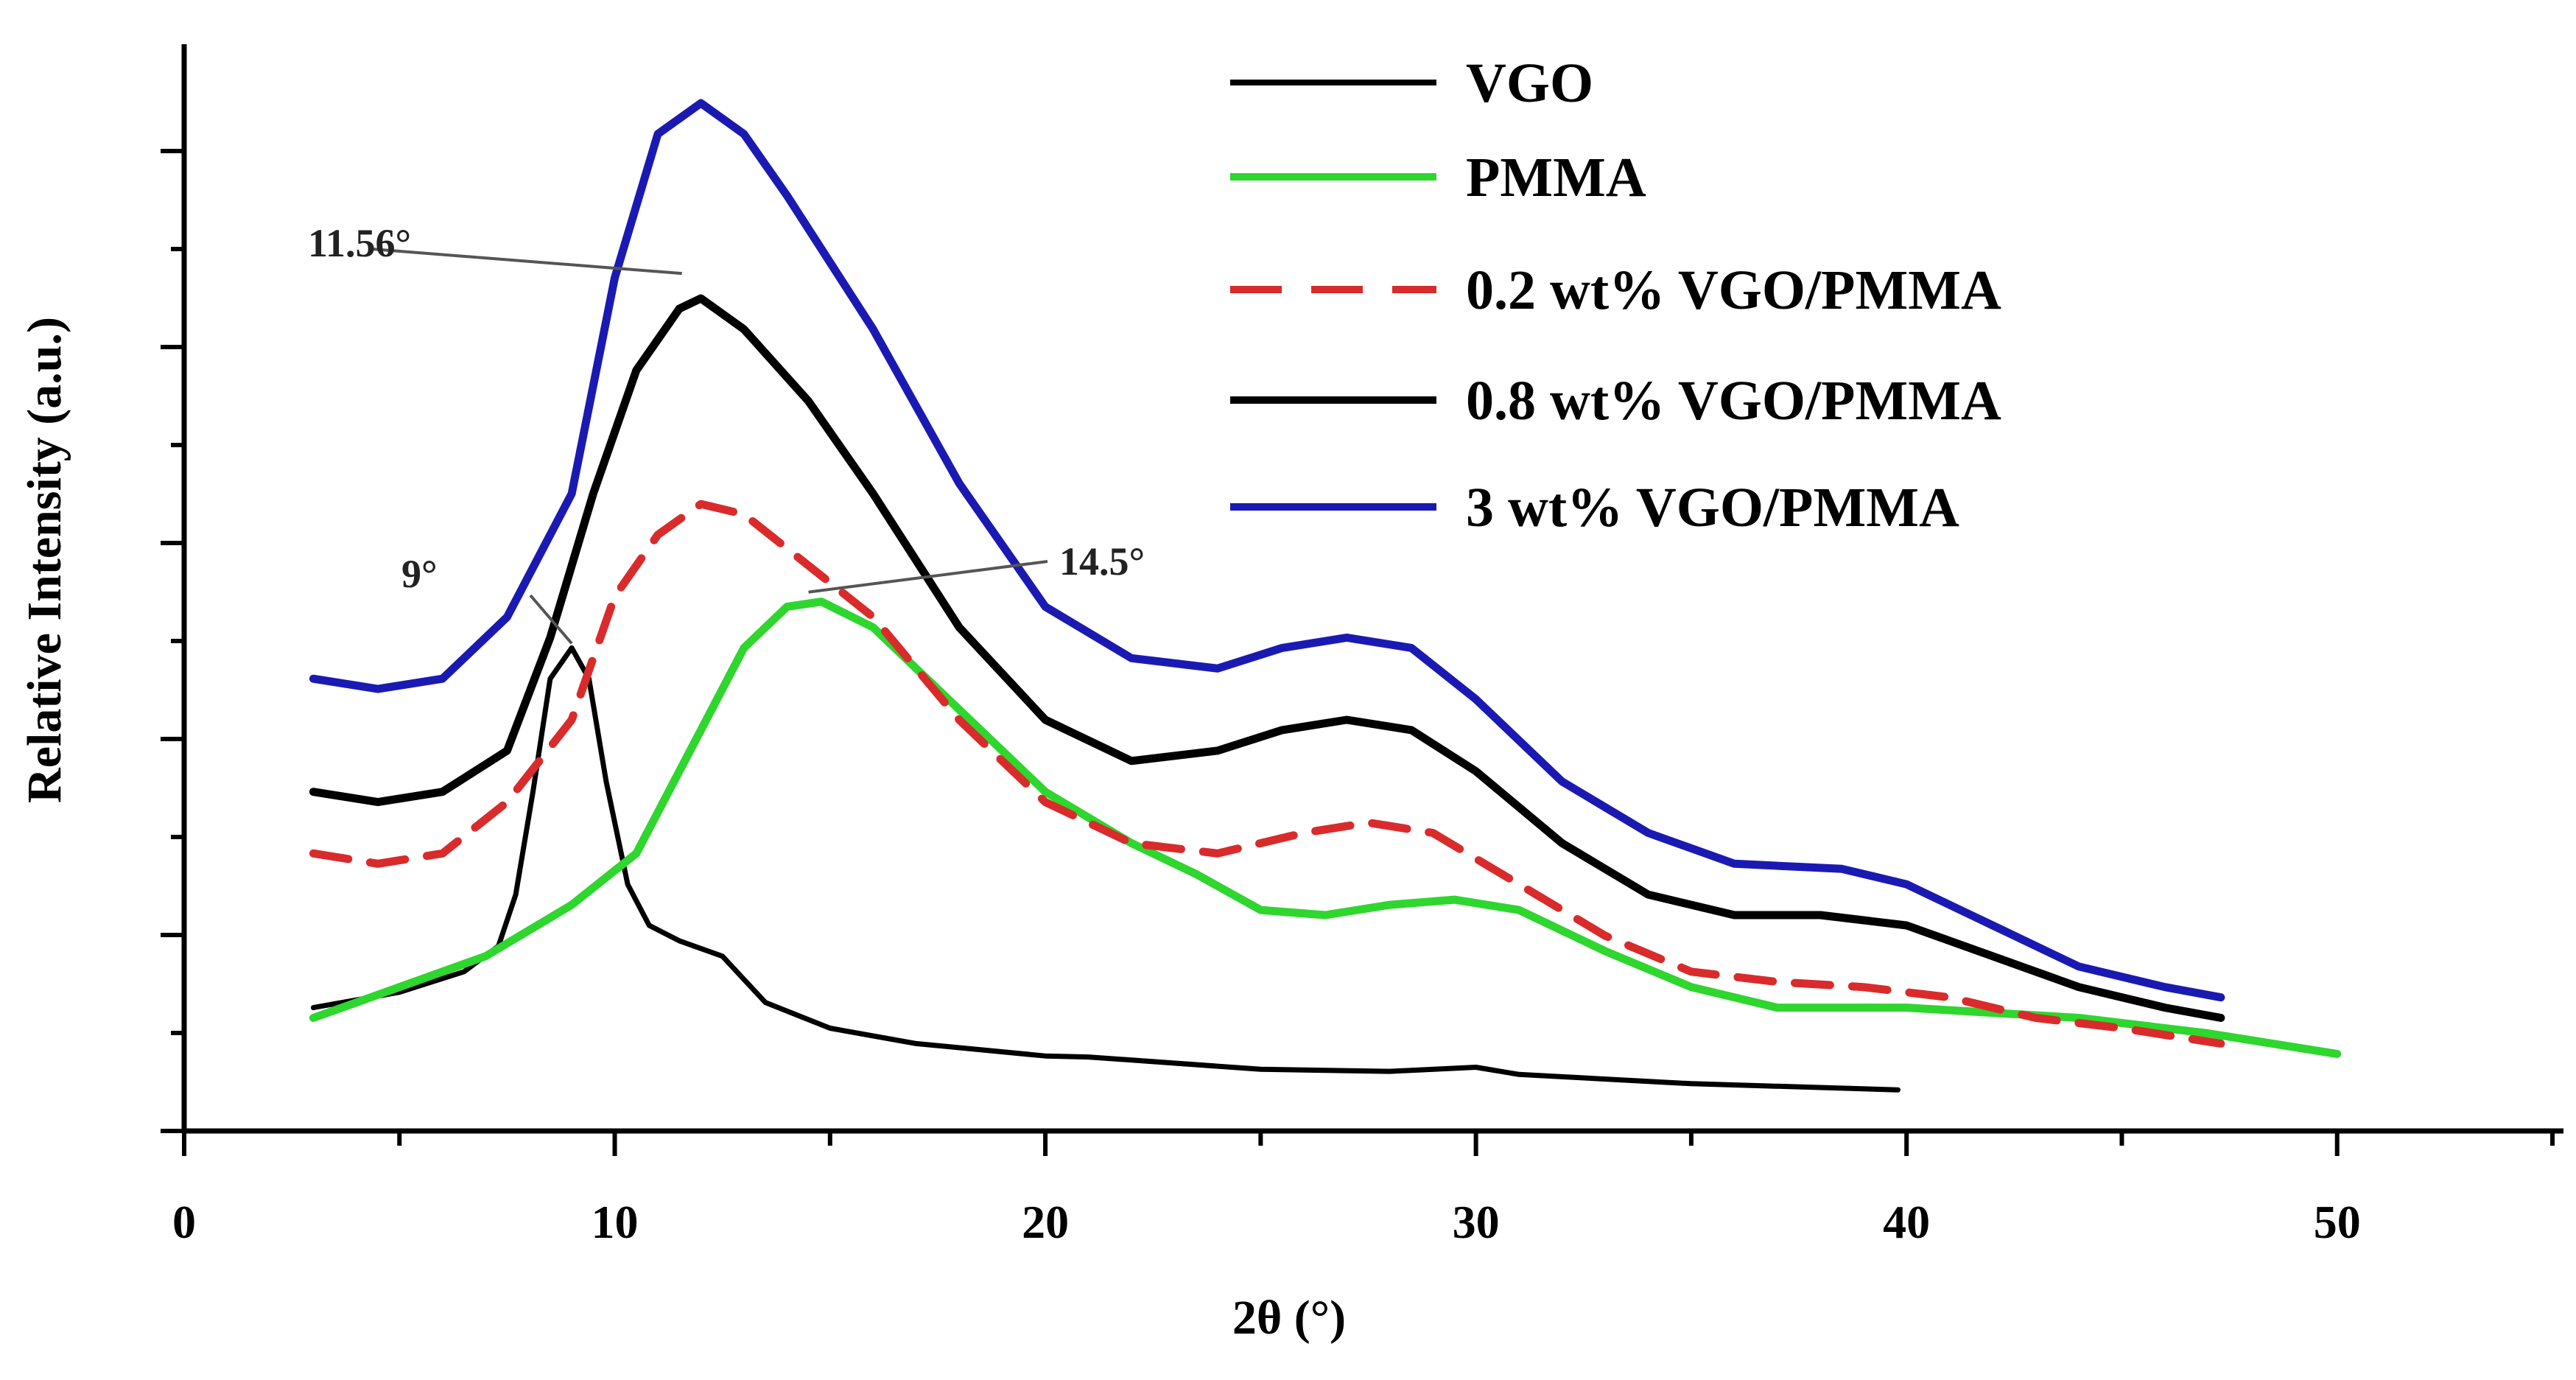  What do you see at coordinates (419, 574) in the screenshot?
I see `annotation-label: 9°` at bounding box center [419, 574].